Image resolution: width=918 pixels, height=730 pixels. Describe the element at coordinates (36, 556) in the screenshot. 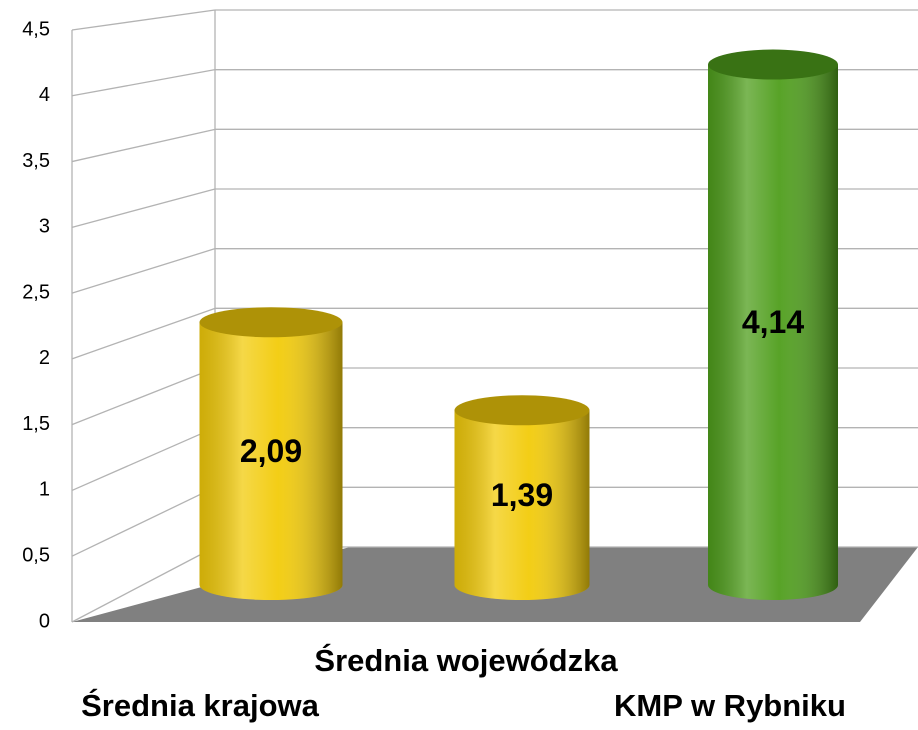

I see `y-tick-label: 0,5` at that location.